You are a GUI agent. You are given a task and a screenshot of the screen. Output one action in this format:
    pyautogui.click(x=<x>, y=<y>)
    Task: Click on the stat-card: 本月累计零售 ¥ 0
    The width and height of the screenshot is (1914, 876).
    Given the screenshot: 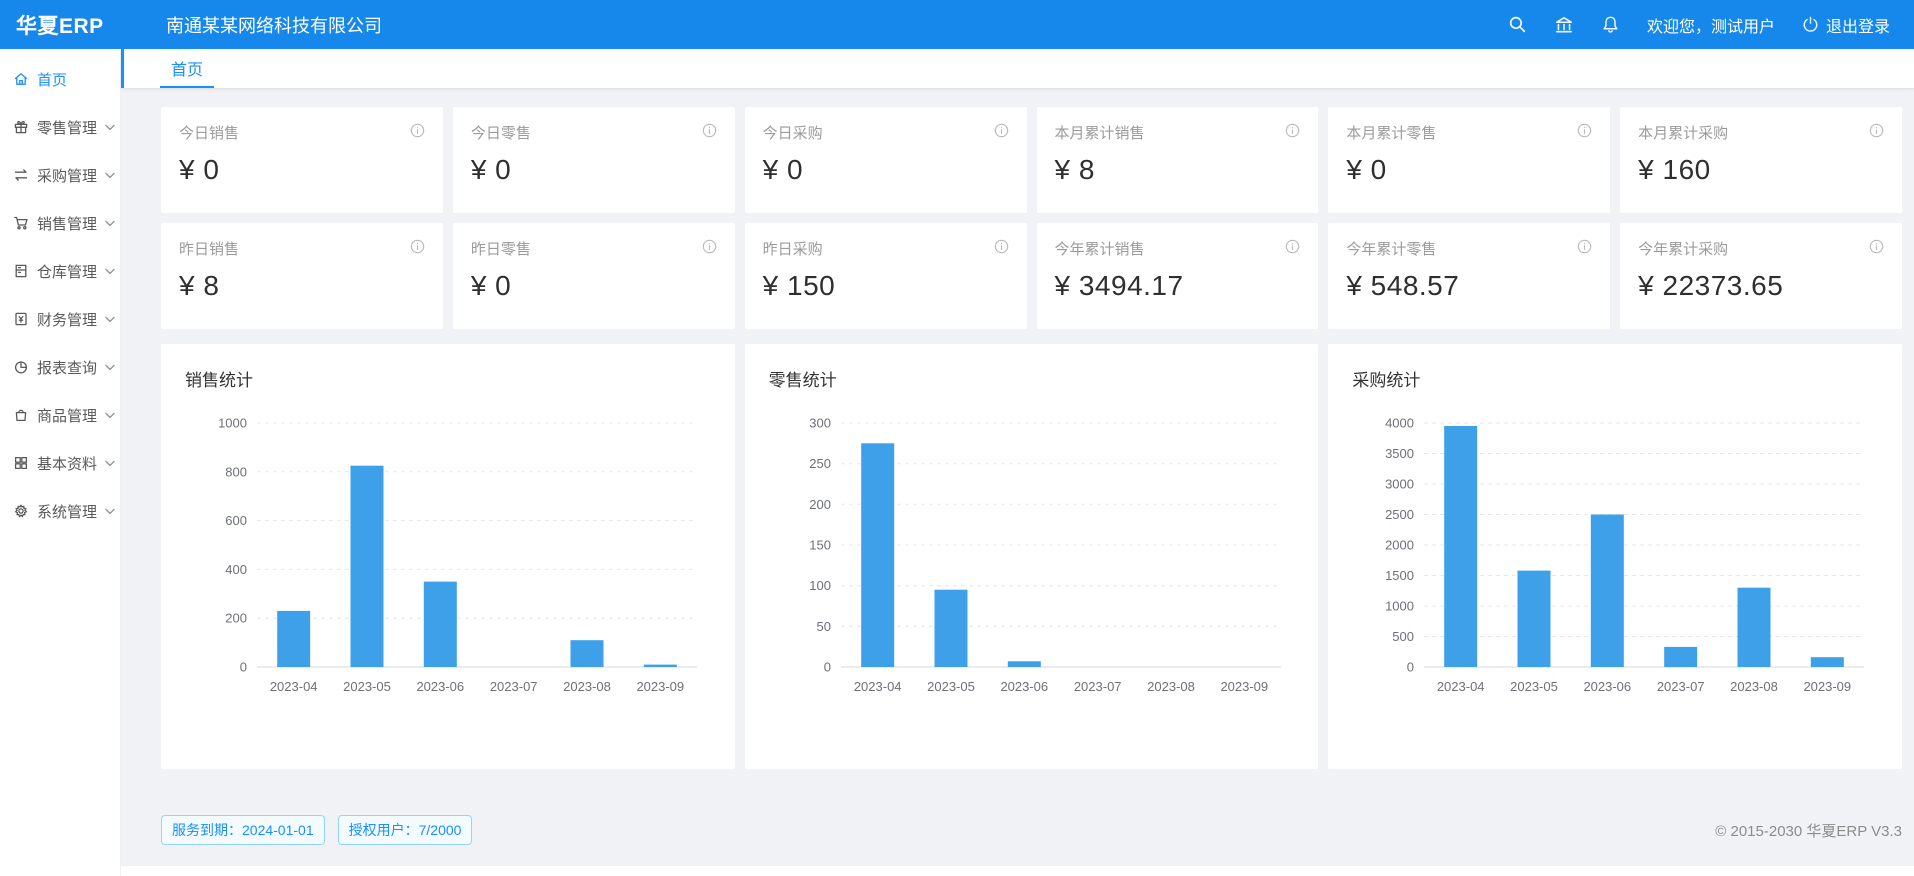 What is the action you would take?
    pyautogui.click(x=1469, y=160)
    